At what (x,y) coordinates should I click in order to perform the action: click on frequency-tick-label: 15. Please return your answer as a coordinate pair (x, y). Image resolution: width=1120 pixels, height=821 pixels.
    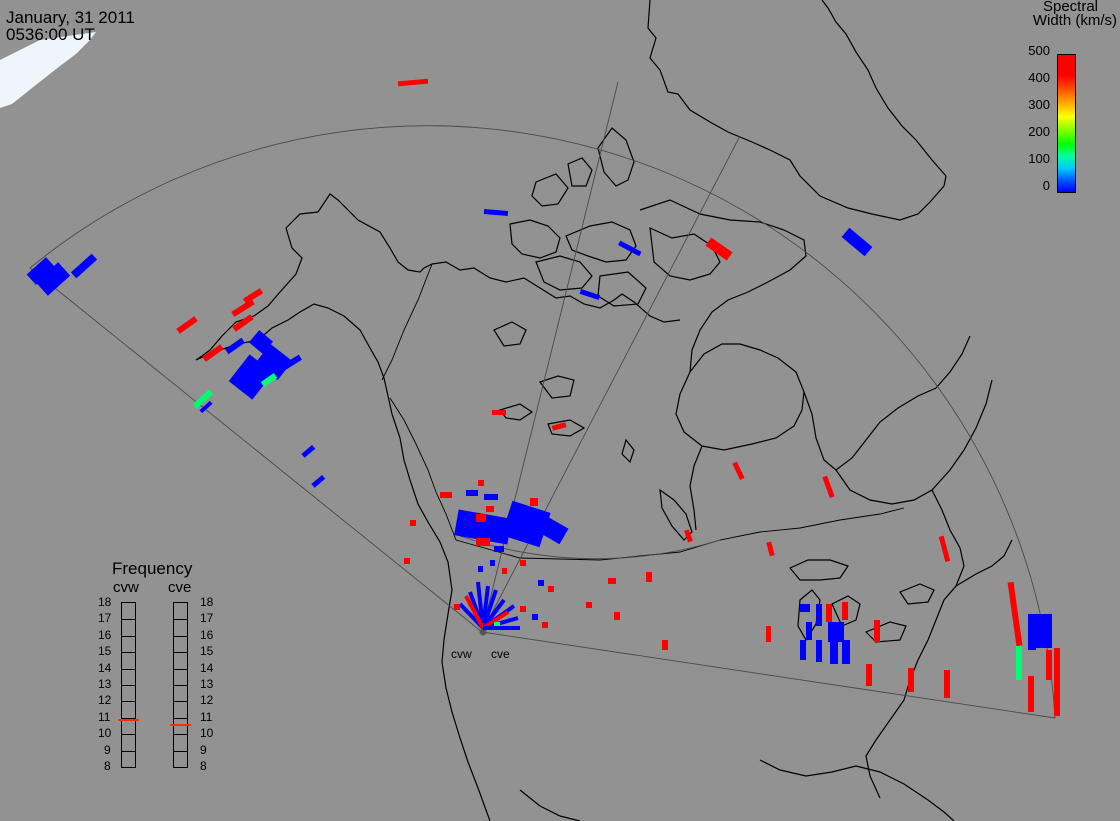
    Looking at the image, I should click on (207, 651).